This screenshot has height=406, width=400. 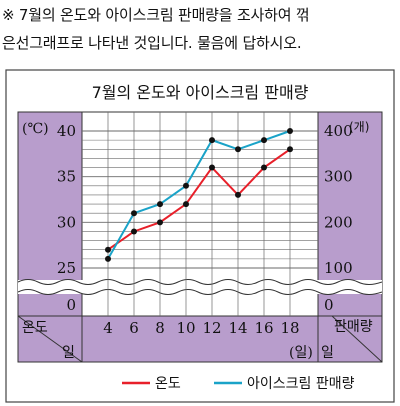 I want to click on x-tick-label: 10, so click(x=185, y=328).